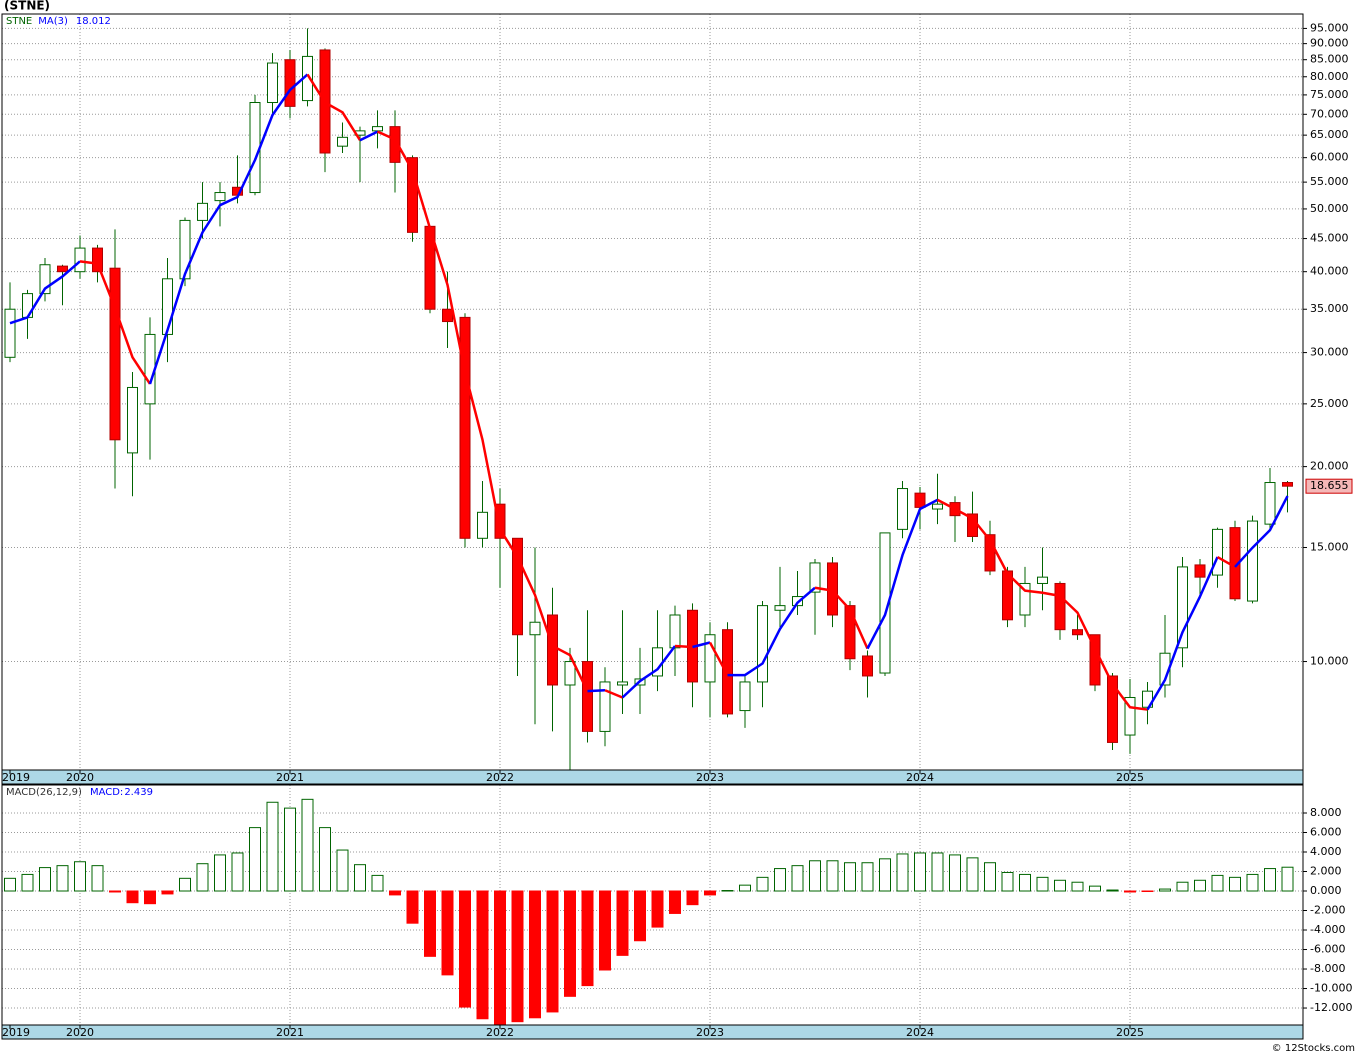  What do you see at coordinates (1329, 113) in the screenshot?
I see `y-tick-label: 70.000` at bounding box center [1329, 113].